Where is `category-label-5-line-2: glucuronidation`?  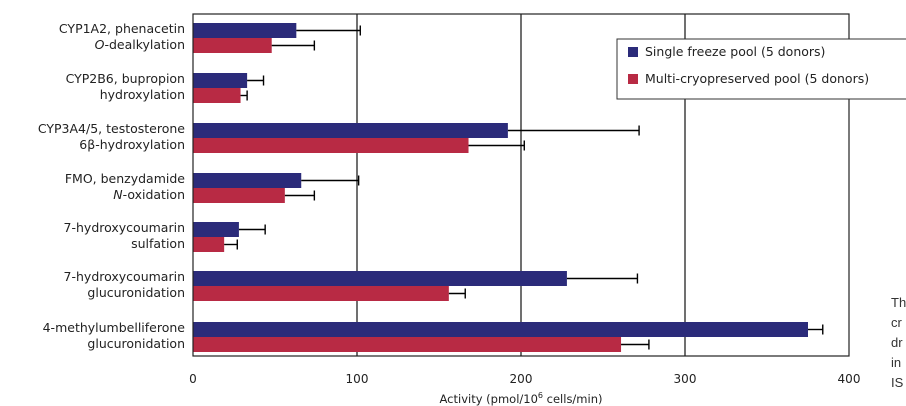 category-label-5-line-2: glucuronidation is located at coordinates (136, 292).